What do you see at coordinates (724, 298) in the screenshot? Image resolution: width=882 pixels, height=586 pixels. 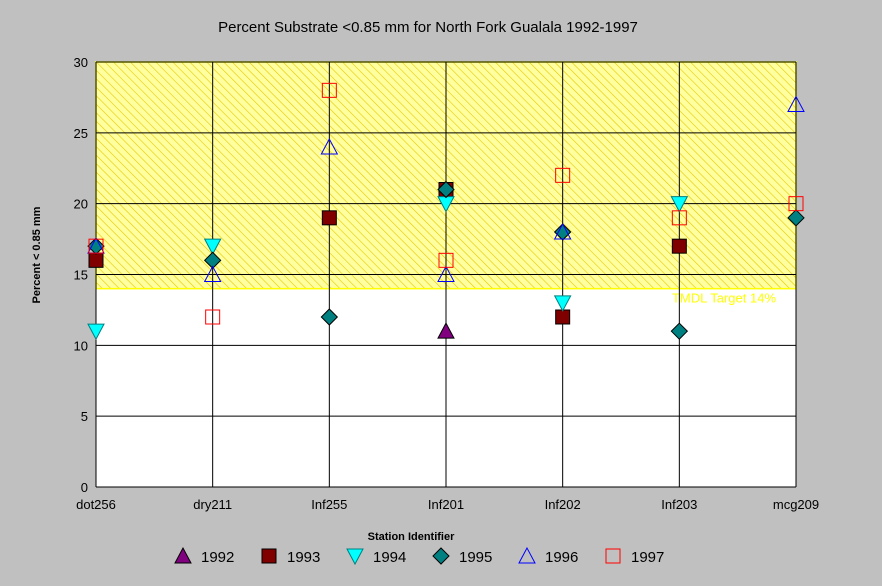 I see `target-band-label: TMDL Target 14%` at bounding box center [724, 298].